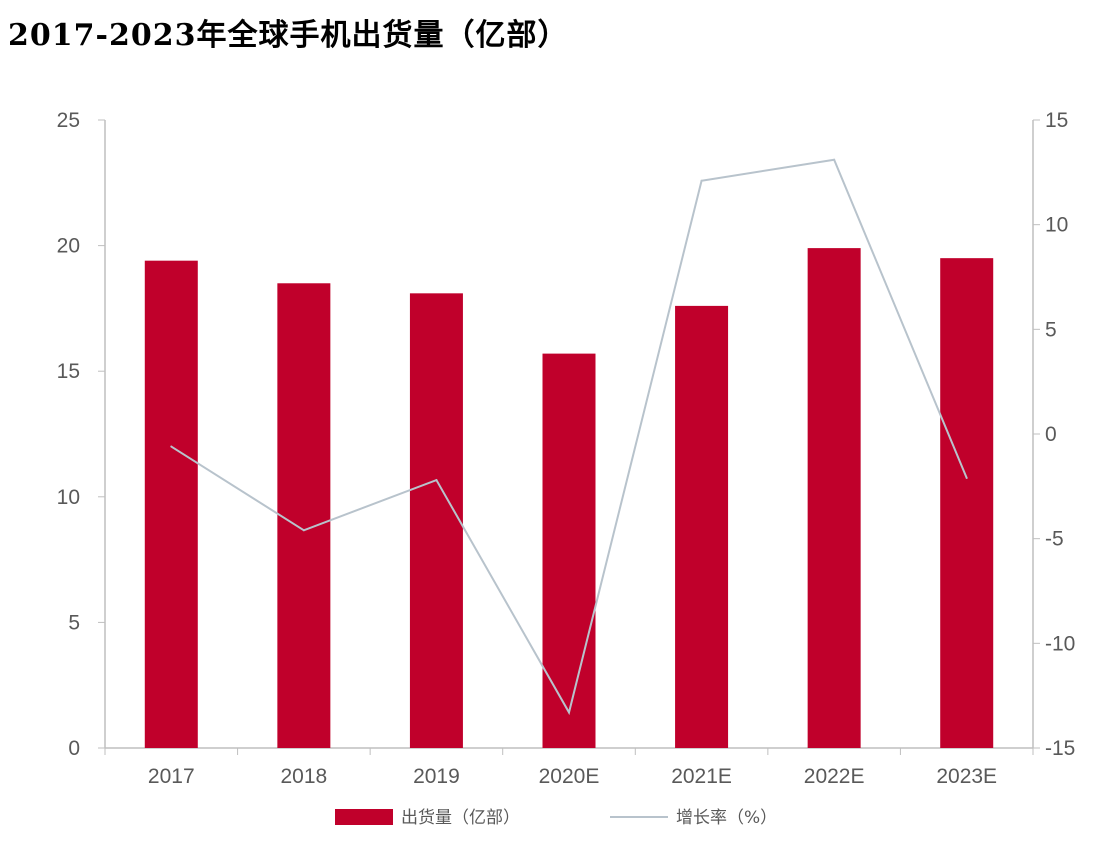  I want to click on right-tick-label: -5, so click(1054, 539).